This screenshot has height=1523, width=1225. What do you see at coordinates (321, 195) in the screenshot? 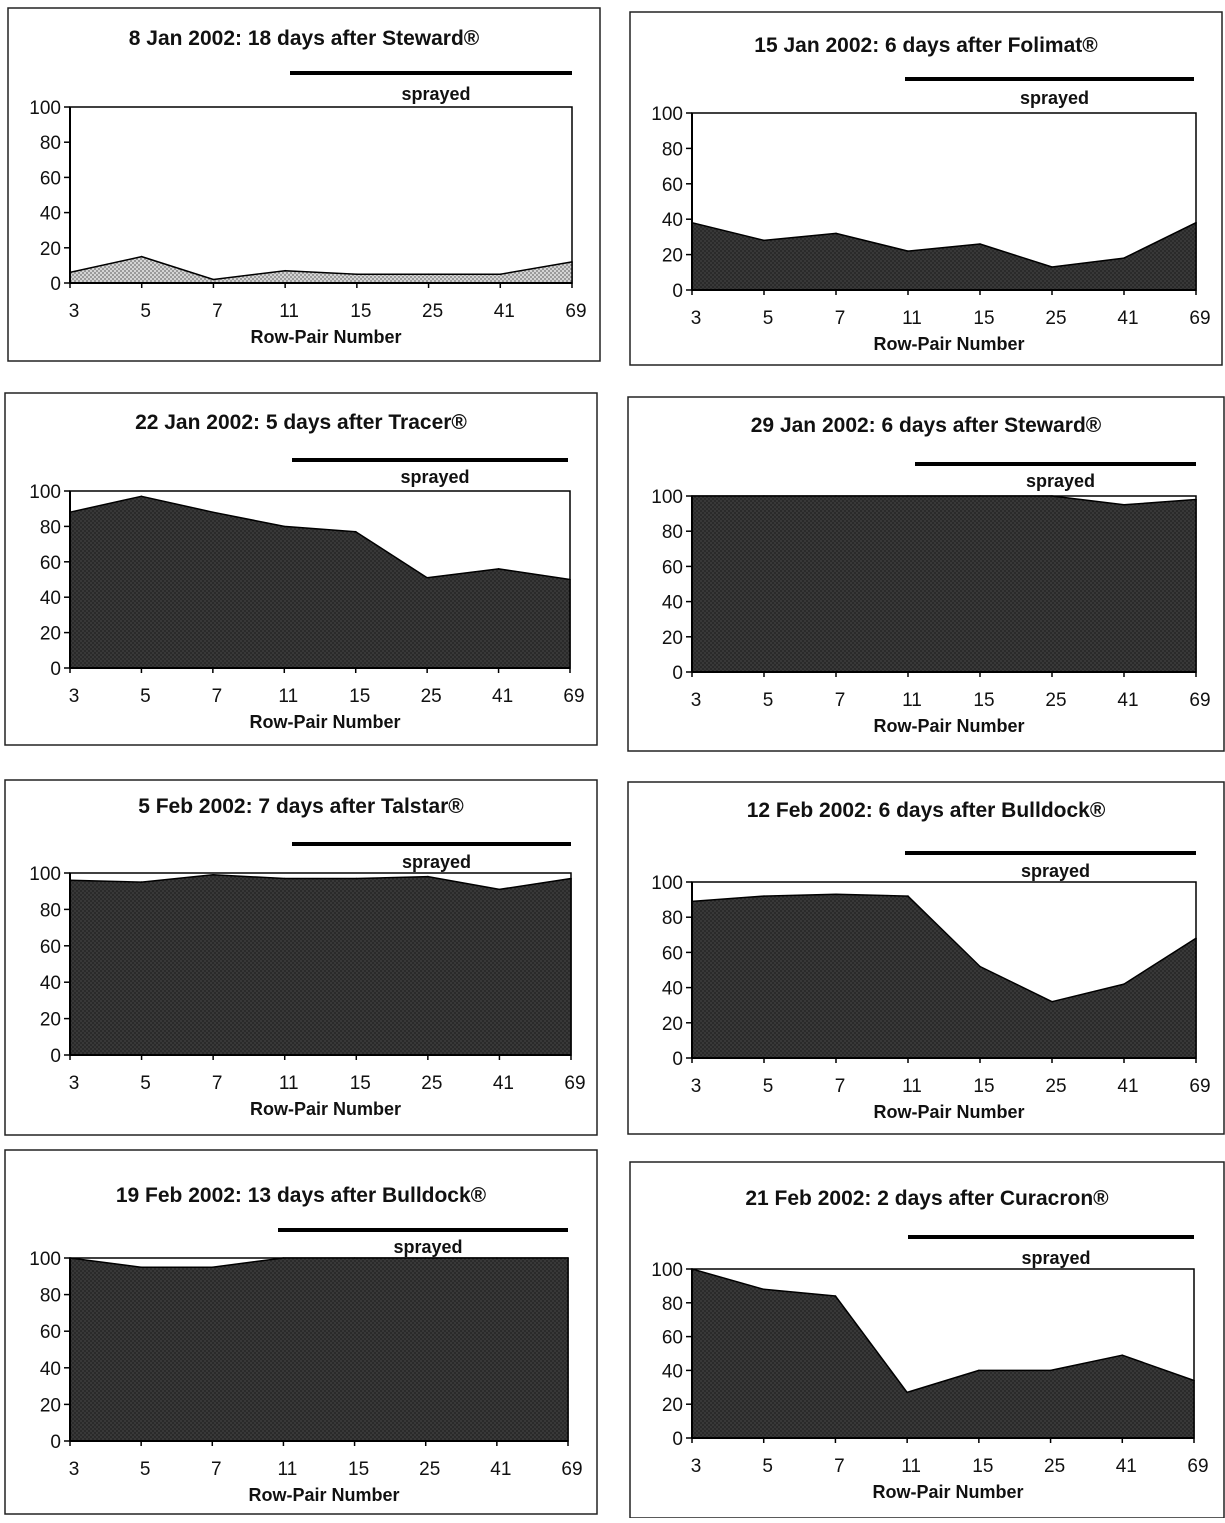
I see `plot-area` at bounding box center [321, 195].